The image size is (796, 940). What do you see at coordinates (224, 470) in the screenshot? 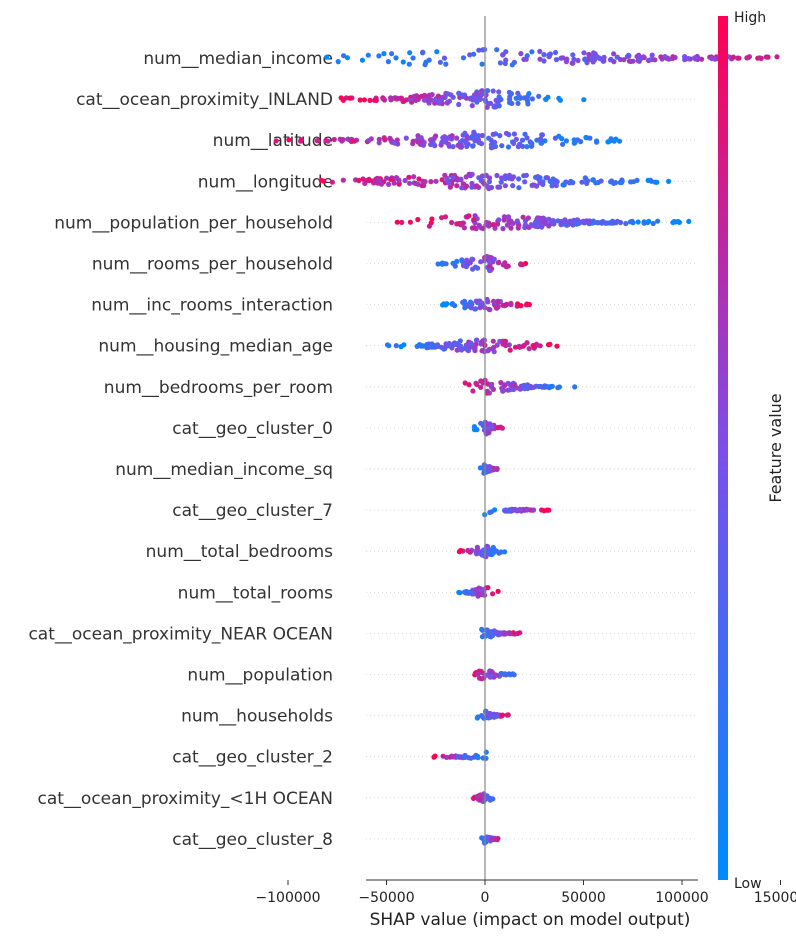
I see `feature-label-num-median-income-sq: num__median_income_sq` at bounding box center [224, 470].